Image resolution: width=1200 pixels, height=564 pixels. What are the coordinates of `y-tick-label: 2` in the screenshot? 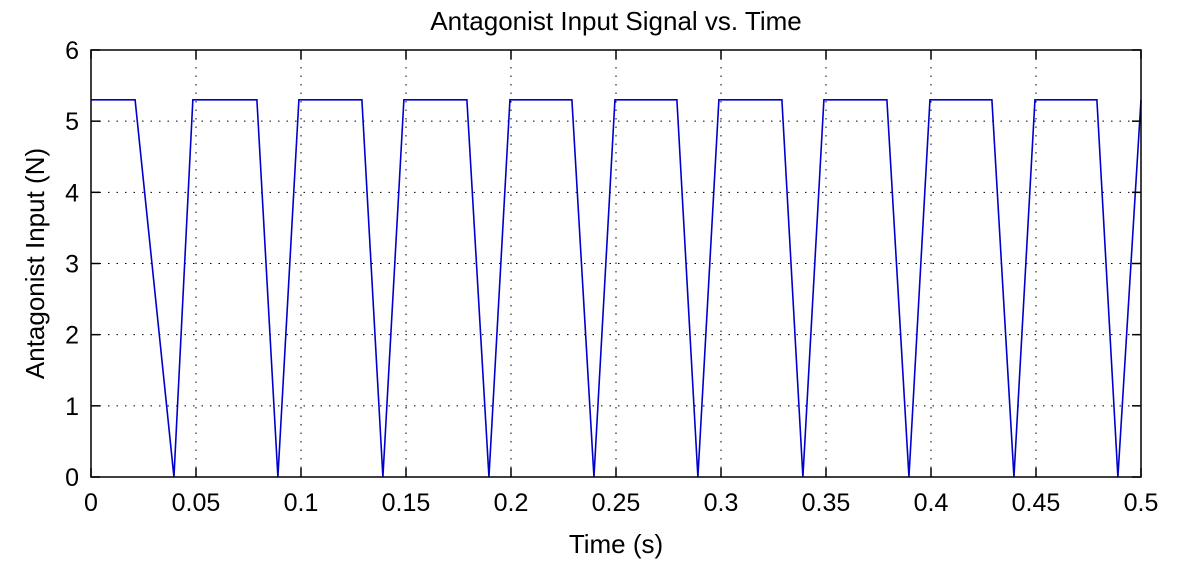 It's located at (72, 336).